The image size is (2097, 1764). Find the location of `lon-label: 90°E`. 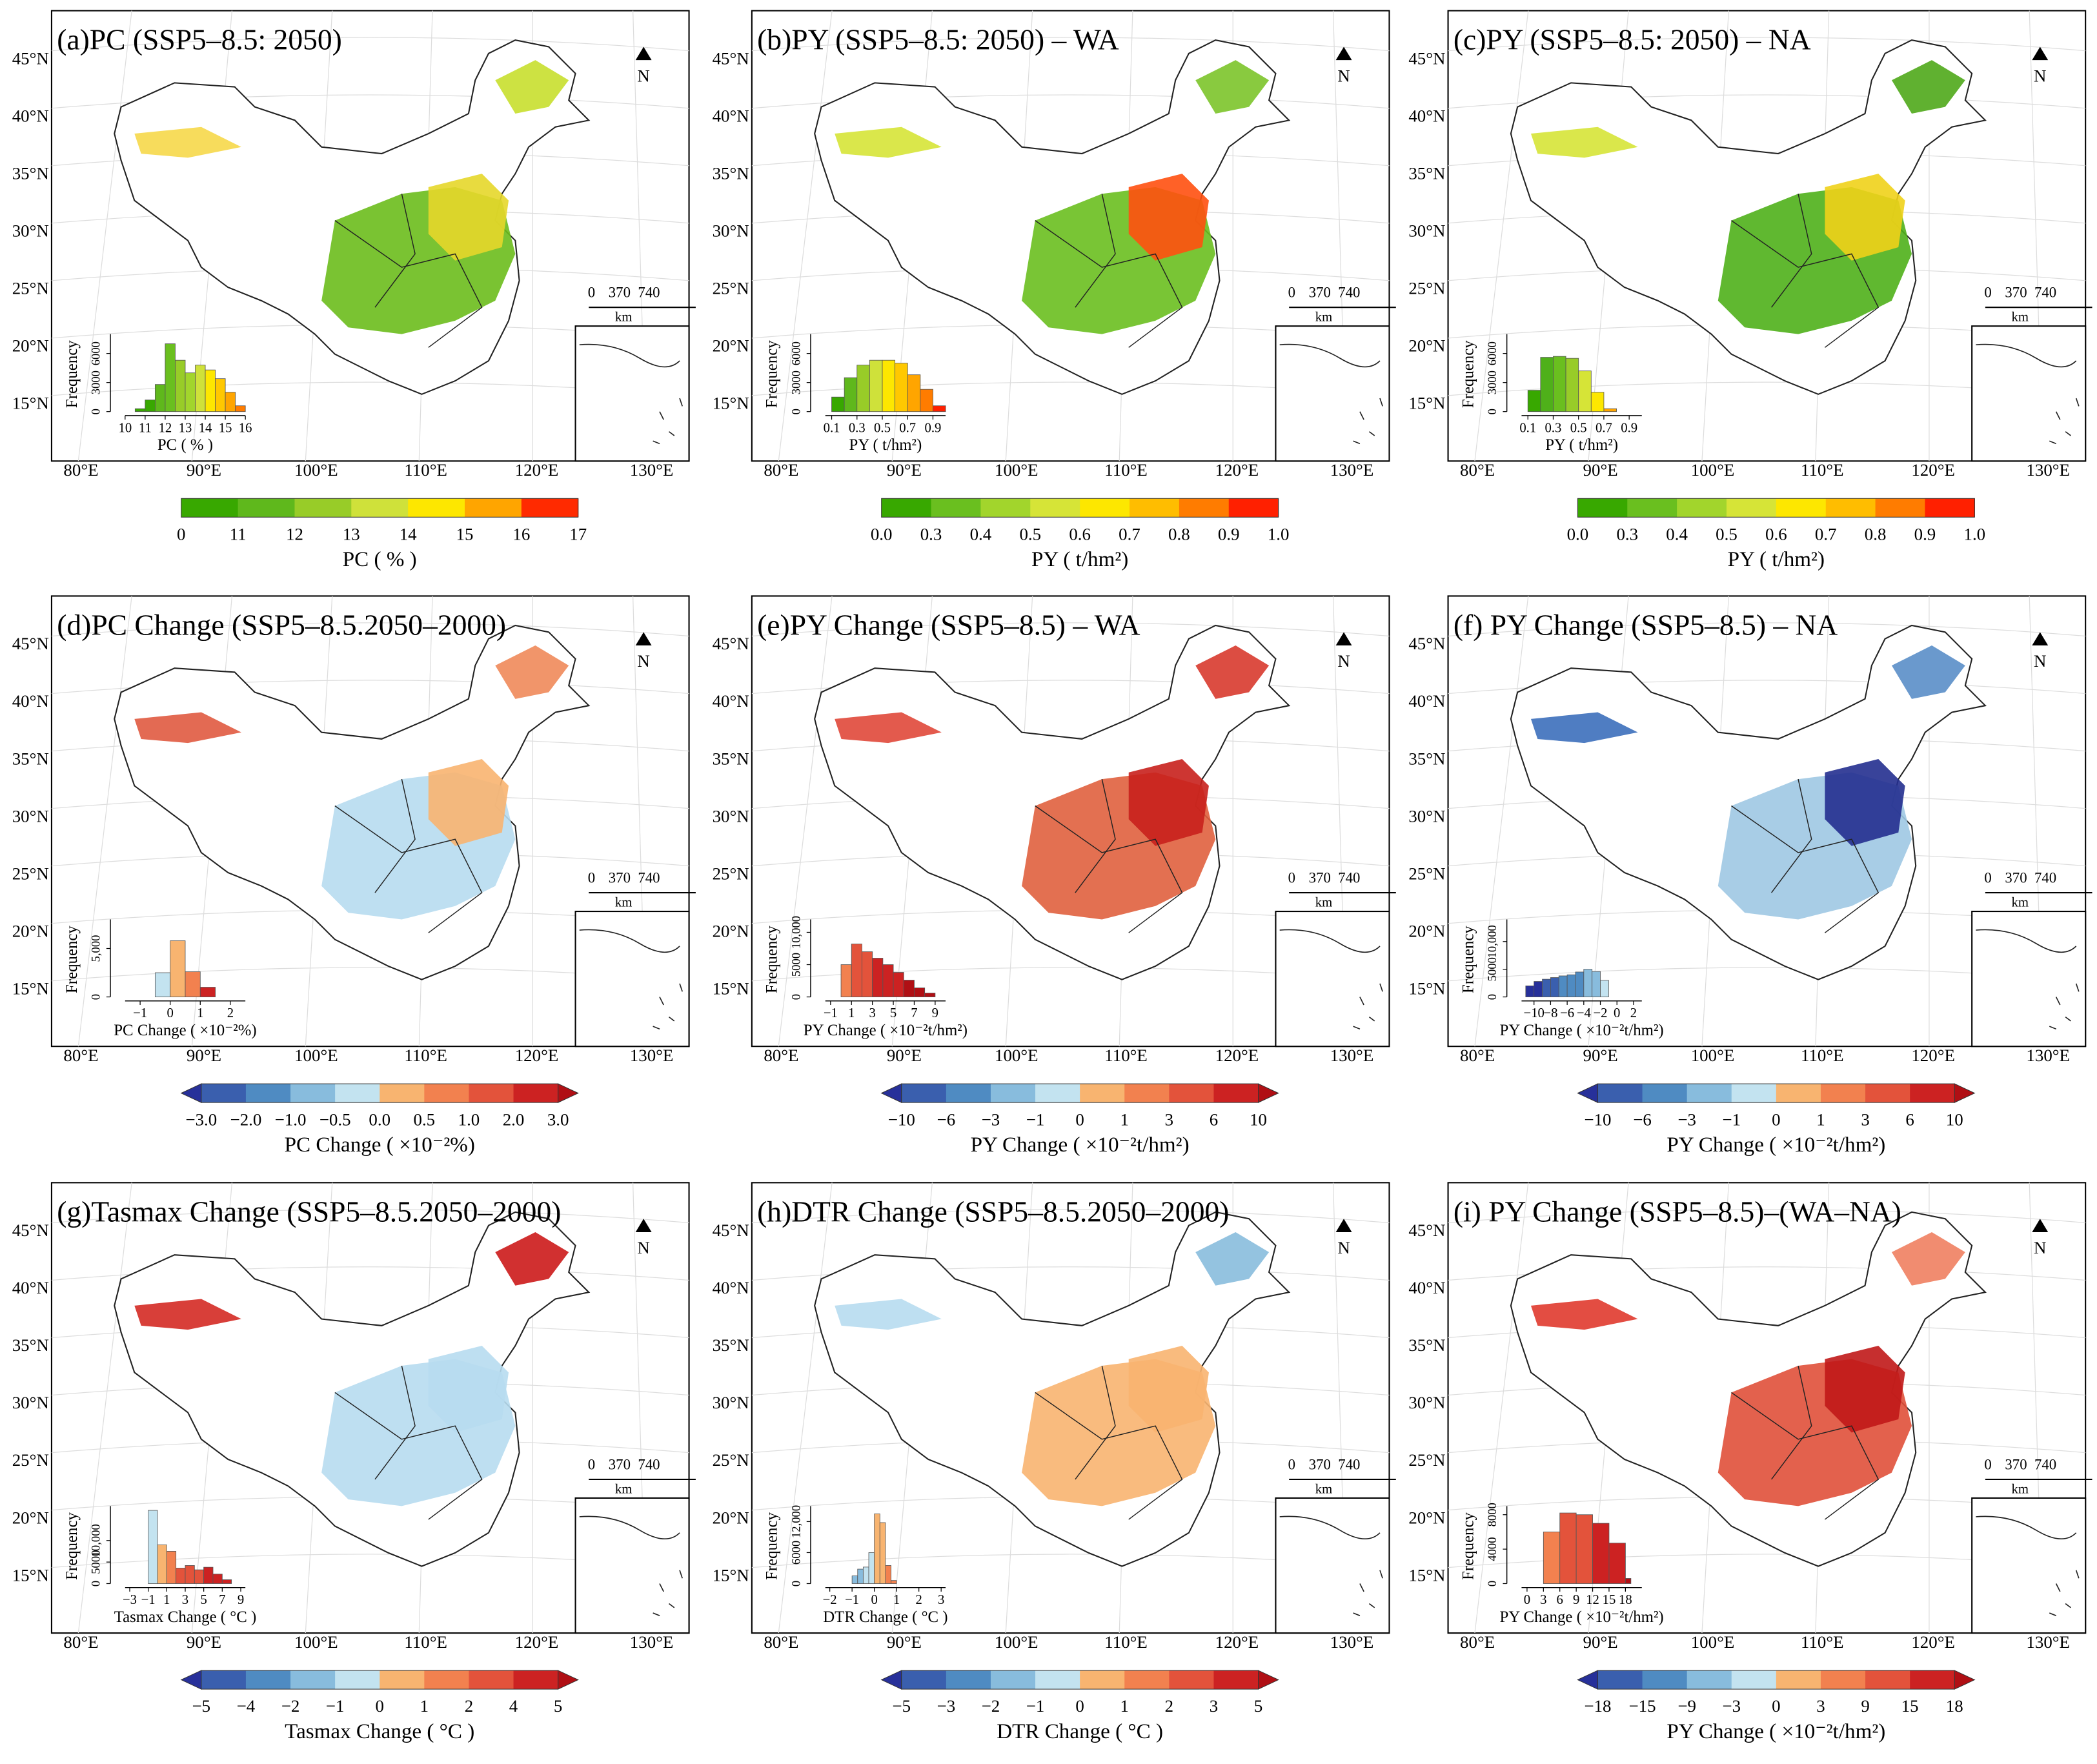

lon-label: 90°E is located at coordinates (1601, 1642).